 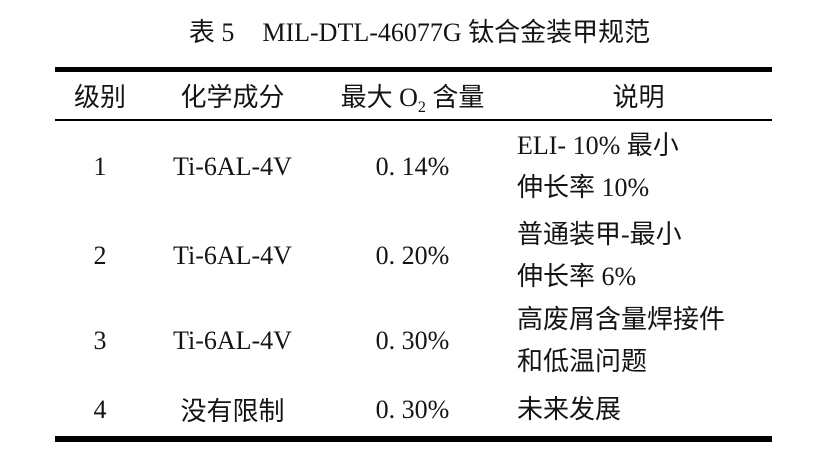 What do you see at coordinates (379, 97) in the screenshot?
I see `max-o2-header-pre: 最大 O` at bounding box center [379, 97].